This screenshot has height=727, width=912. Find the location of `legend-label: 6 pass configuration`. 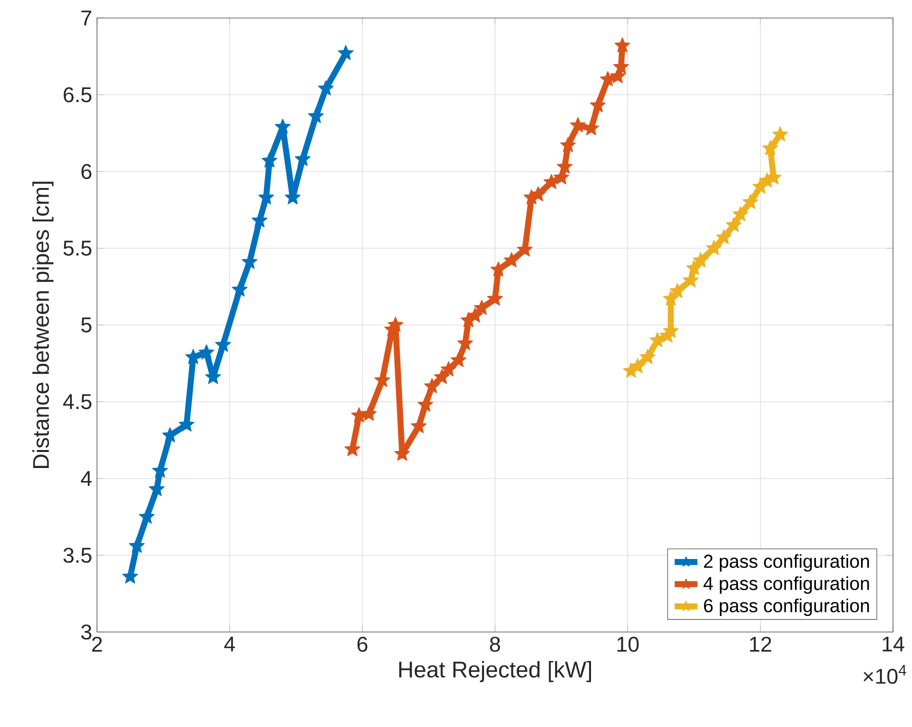

legend-label: 6 pass configuration is located at coordinates (786, 607).